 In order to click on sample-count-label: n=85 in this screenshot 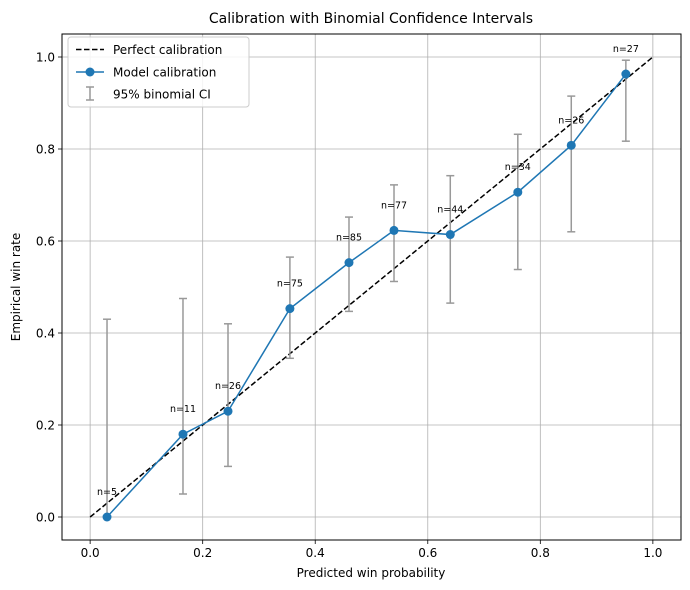, I will do `click(349, 238)`.